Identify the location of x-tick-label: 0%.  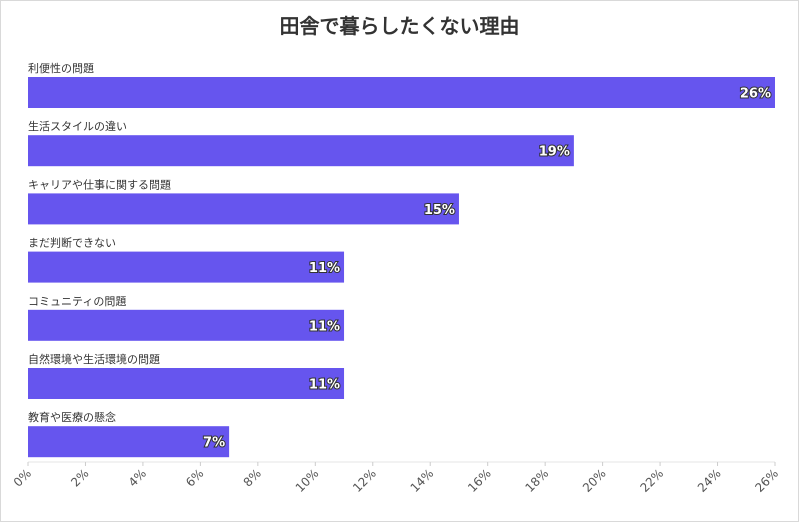
(22, 477).